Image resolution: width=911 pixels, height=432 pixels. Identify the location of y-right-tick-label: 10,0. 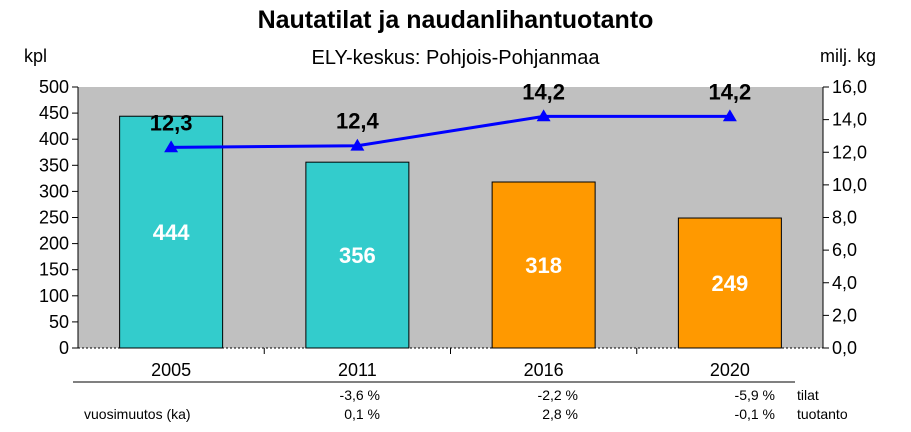
(849, 185).